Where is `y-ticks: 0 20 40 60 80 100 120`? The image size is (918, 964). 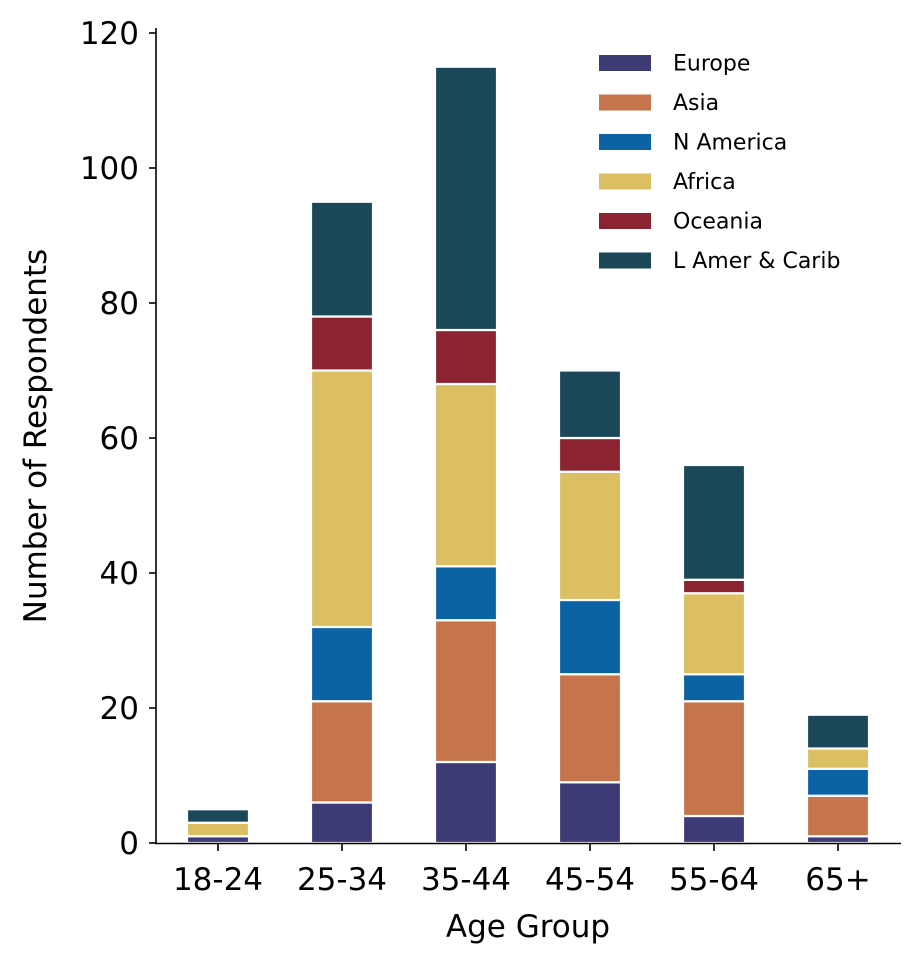
y-ticks: 0 20 40 60 80 100 120 is located at coordinates (118, 439).